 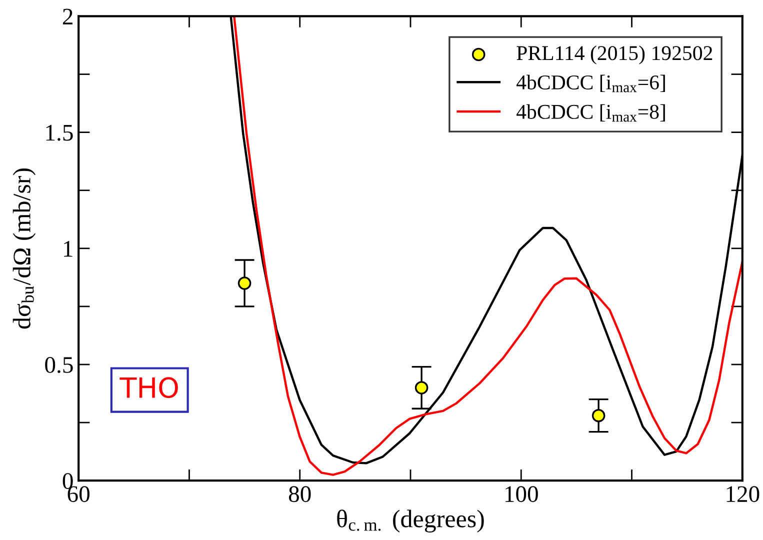 What do you see at coordinates (522, 494) in the screenshot?
I see `x-tick-label: 100` at bounding box center [522, 494].